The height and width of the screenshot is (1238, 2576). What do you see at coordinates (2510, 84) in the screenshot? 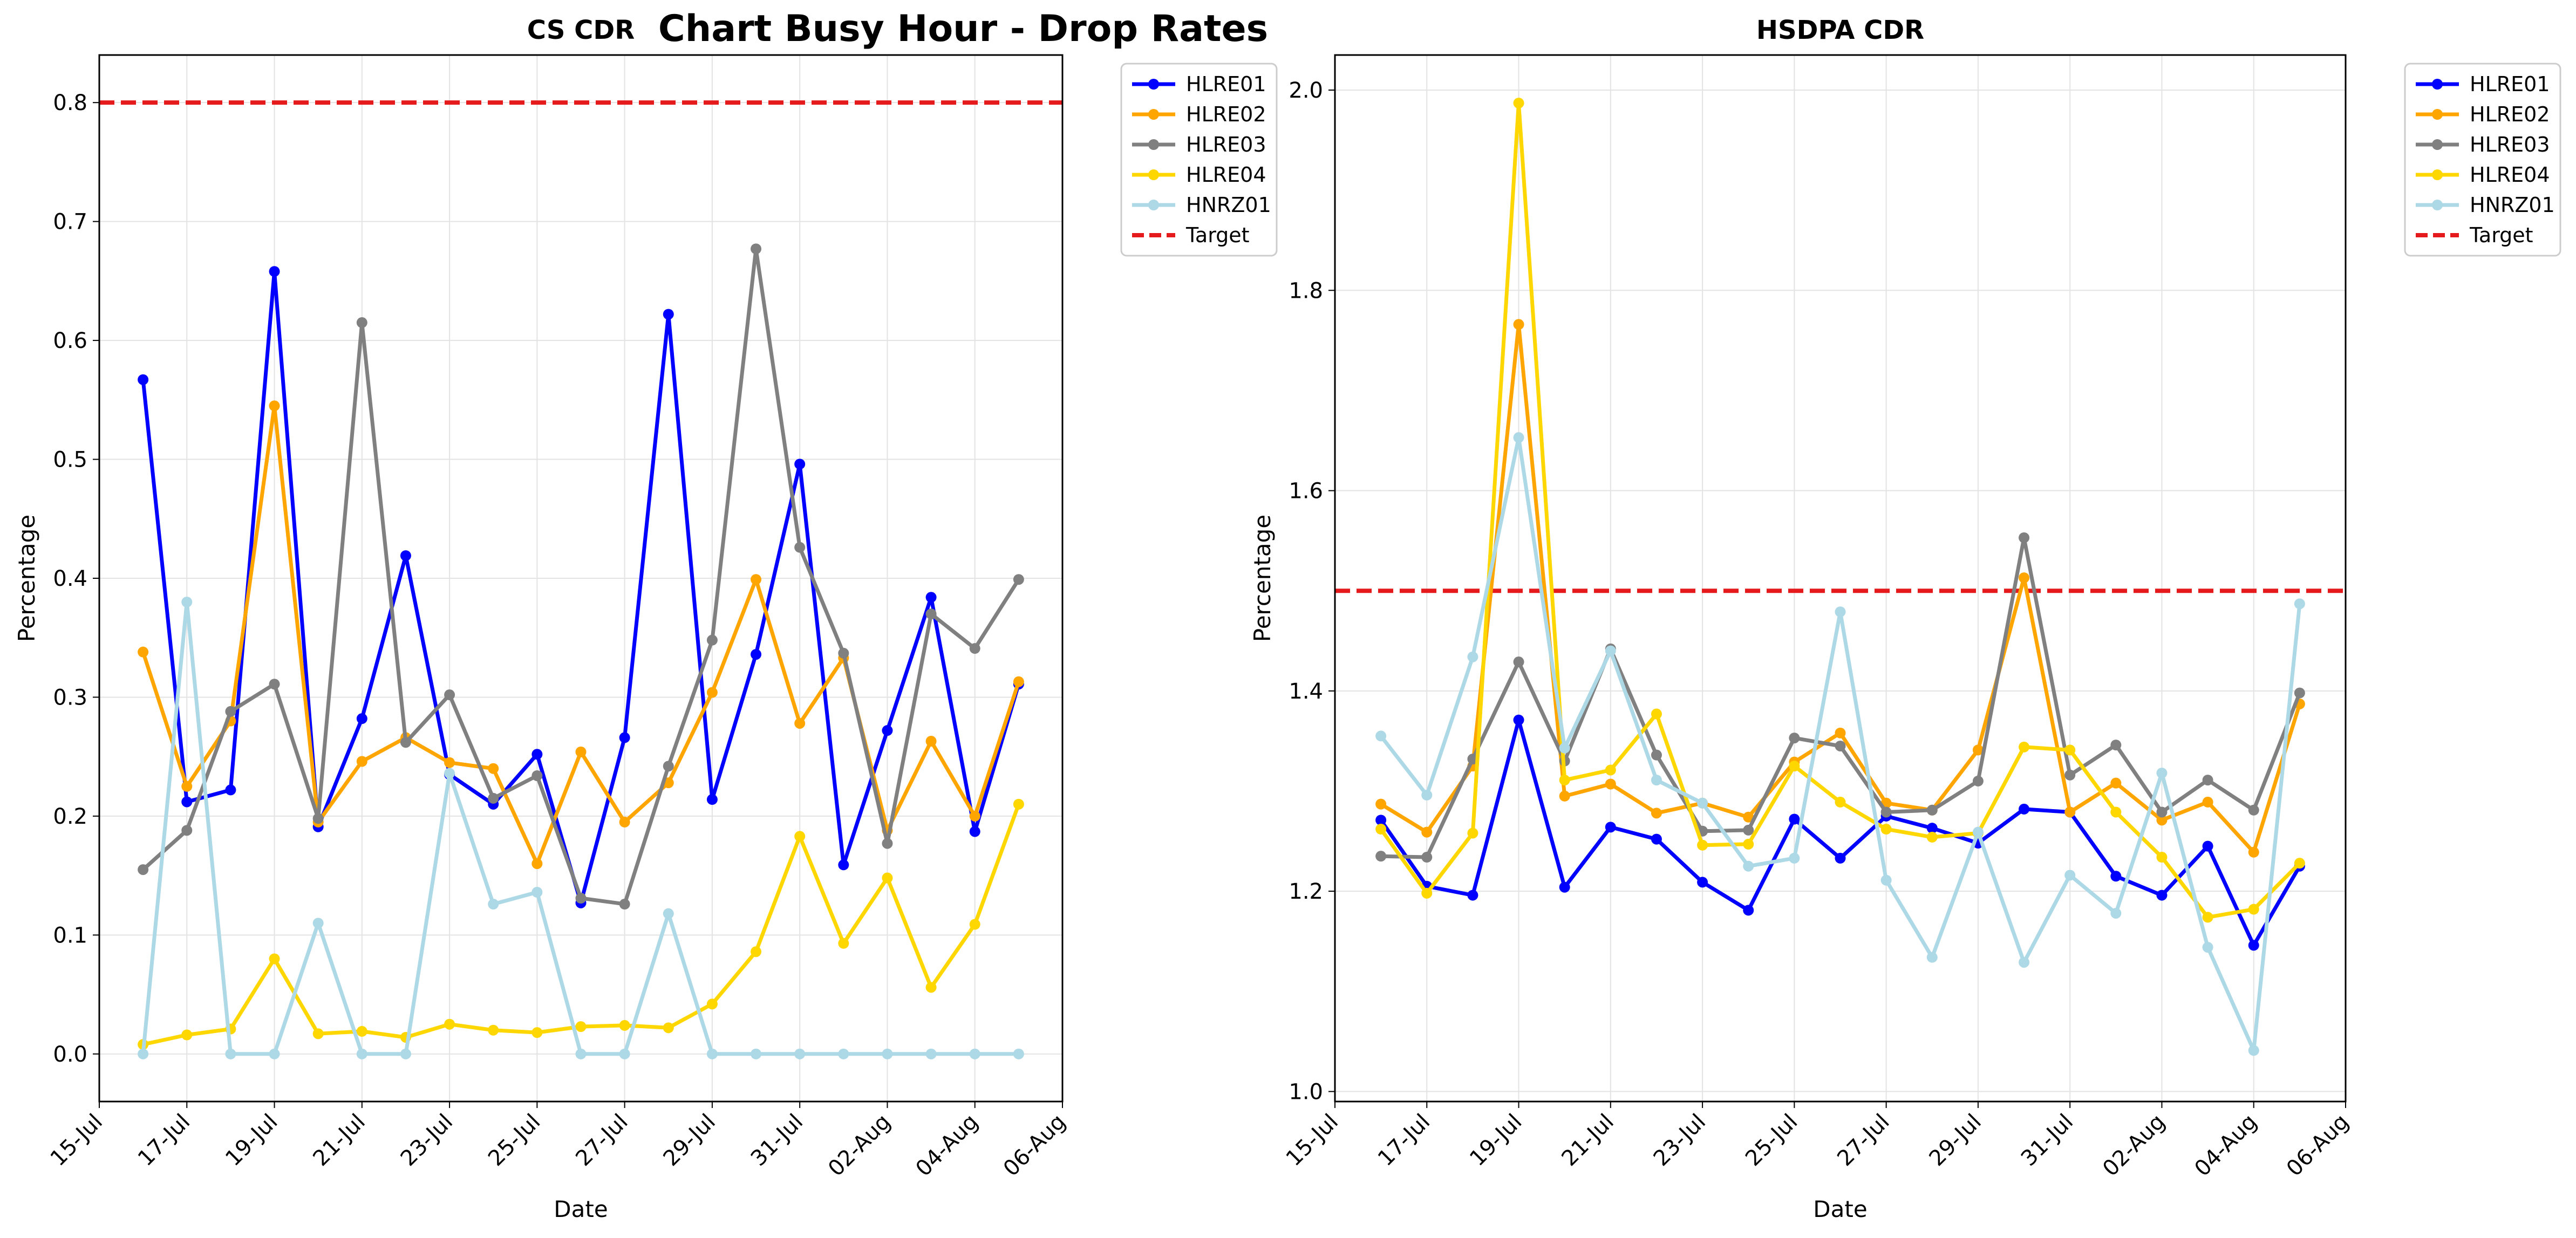
I see `chart2-legend-label: HLRE01` at bounding box center [2510, 84].